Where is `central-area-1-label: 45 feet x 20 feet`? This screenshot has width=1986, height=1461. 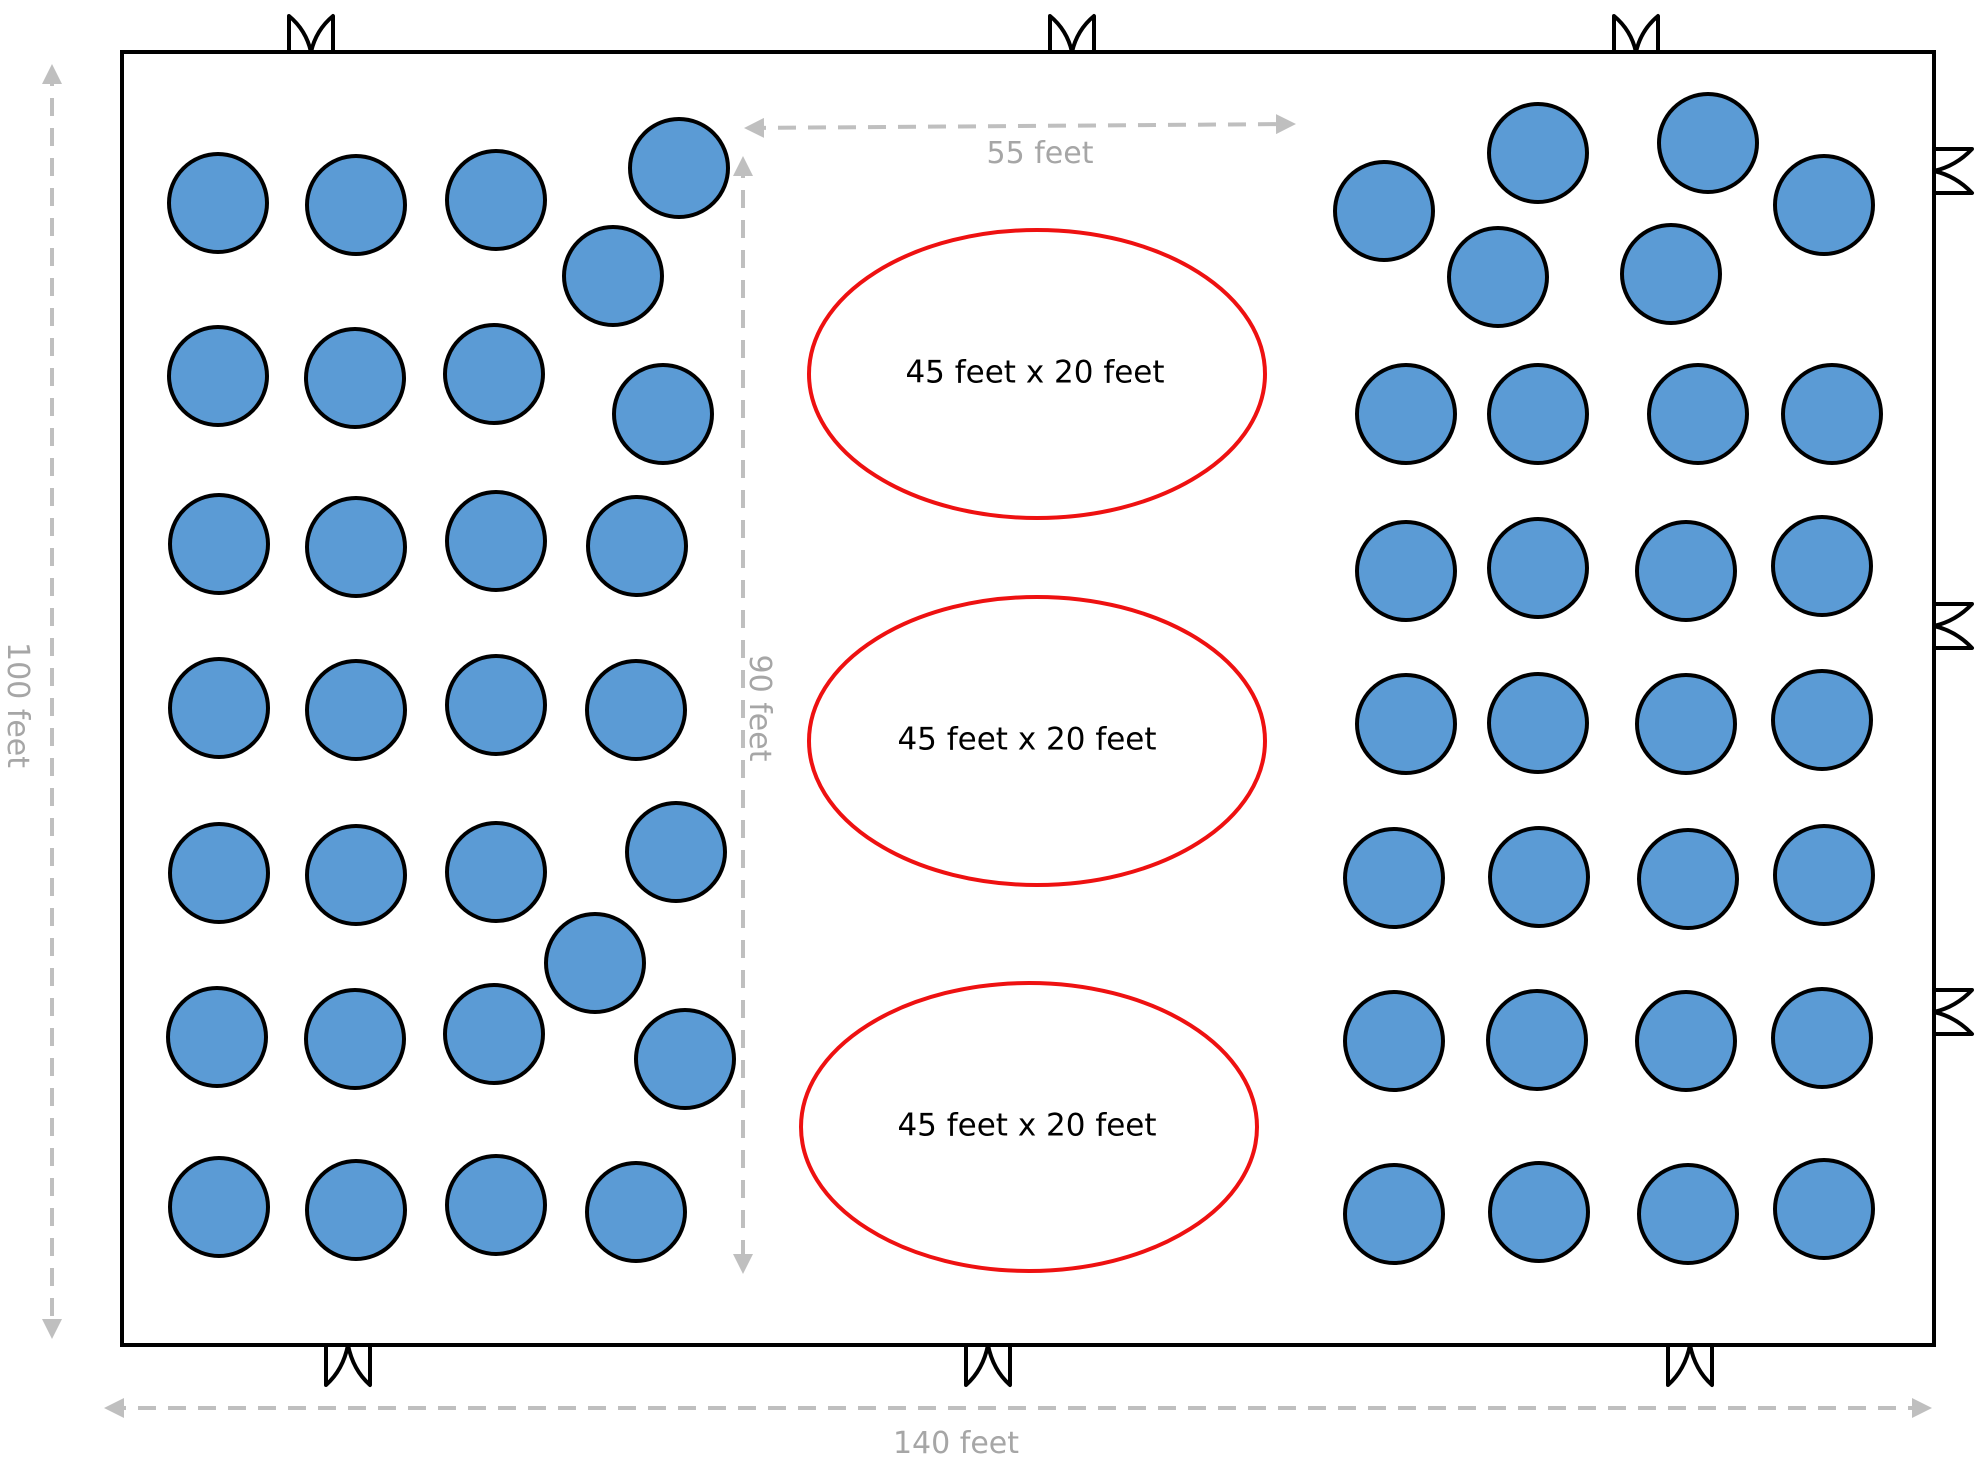 central-area-1-label: 45 feet x 20 feet is located at coordinates (1034, 373).